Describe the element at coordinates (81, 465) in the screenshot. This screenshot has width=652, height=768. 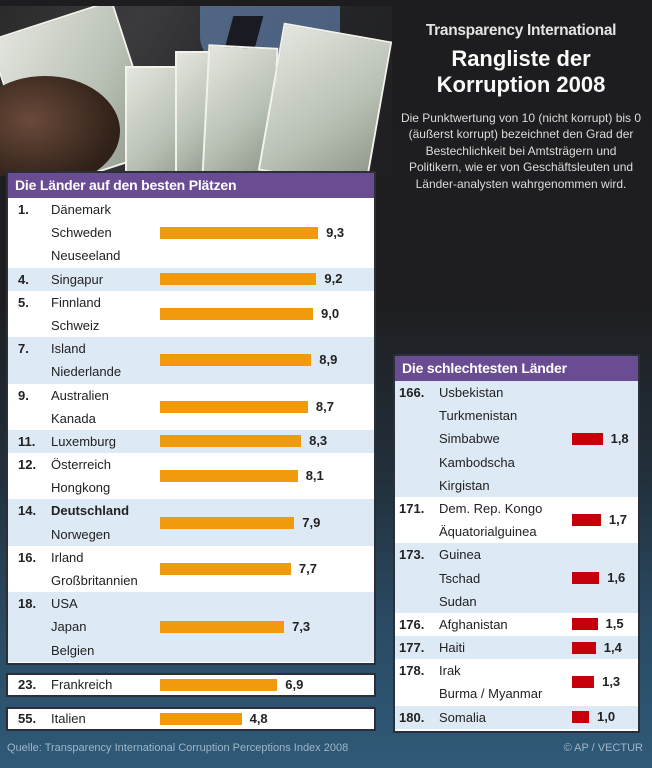
I see `country-name: Österreich` at that location.